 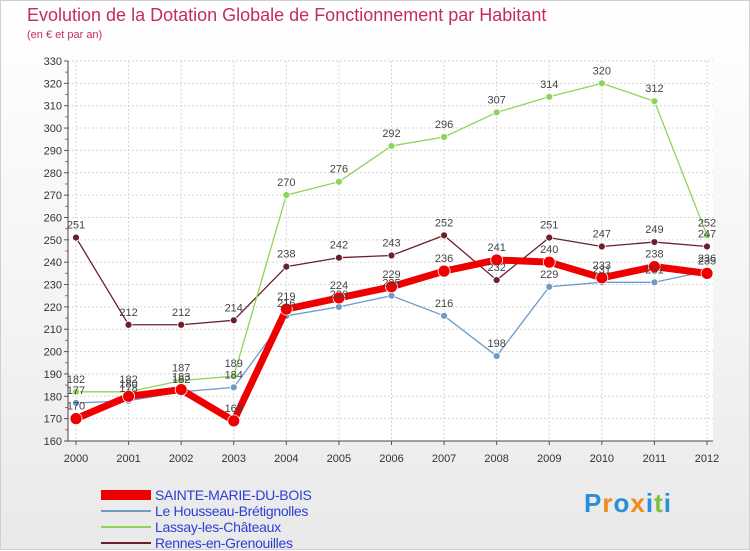 What do you see at coordinates (53, 174) in the screenshot?
I see `y-tick-label: 280` at bounding box center [53, 174].